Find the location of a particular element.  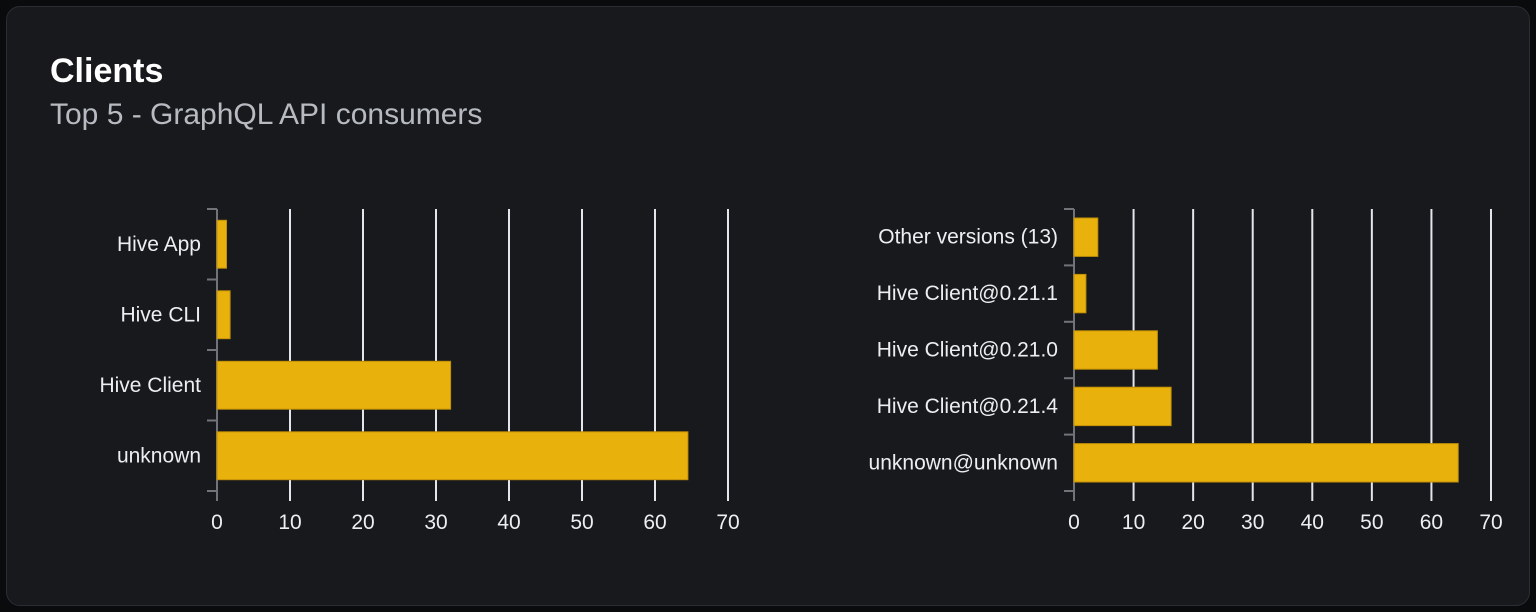

category-label: Hive Client@0.21.4 is located at coordinates (968, 406).